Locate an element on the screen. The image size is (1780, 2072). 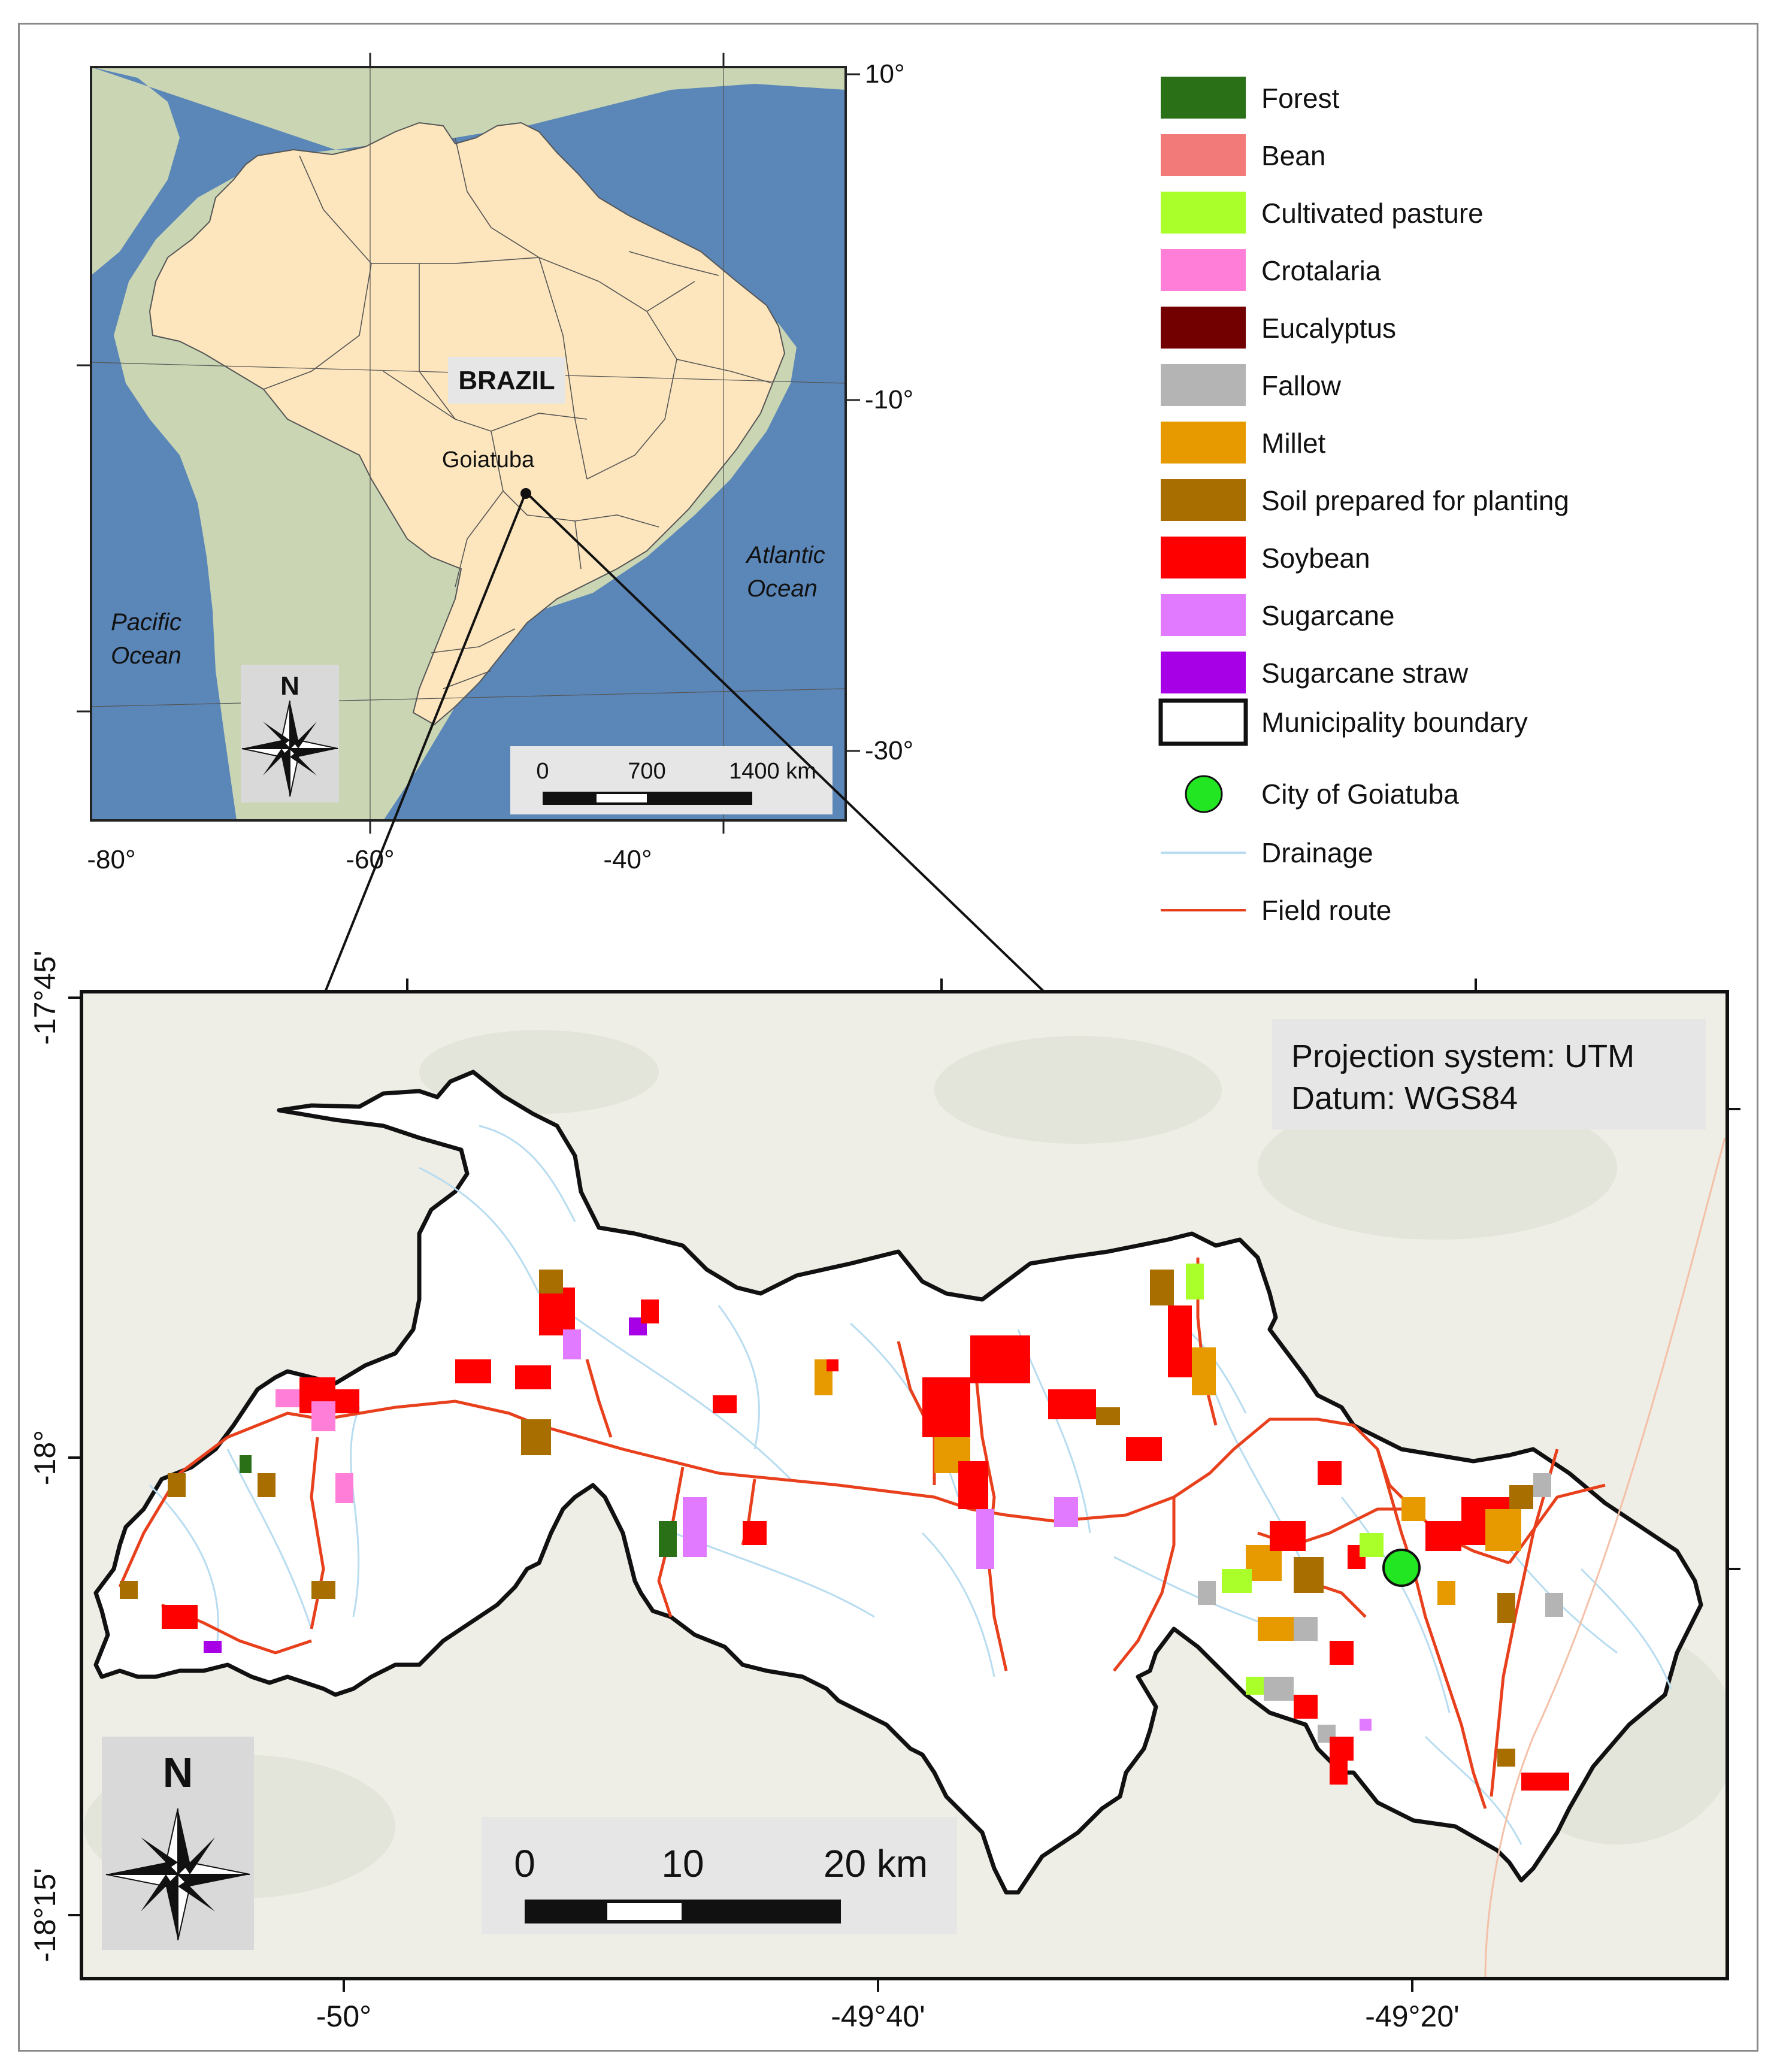
inset-lon-minus80: -80° is located at coordinates (111, 859).